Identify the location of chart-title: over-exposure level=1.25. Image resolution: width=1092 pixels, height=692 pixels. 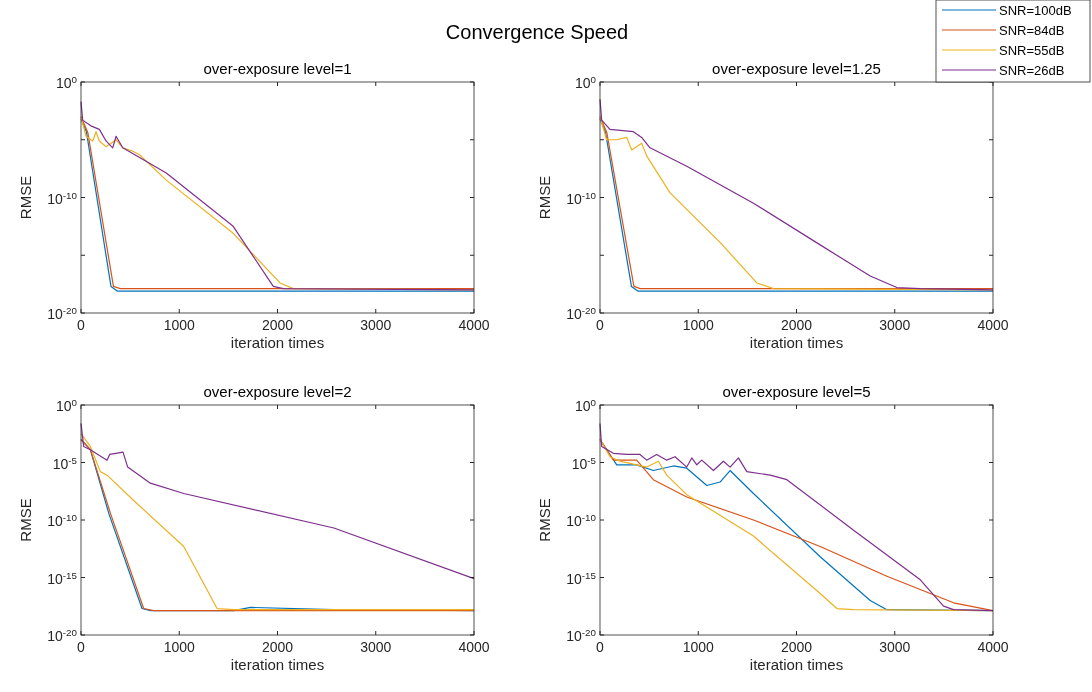
(796, 68).